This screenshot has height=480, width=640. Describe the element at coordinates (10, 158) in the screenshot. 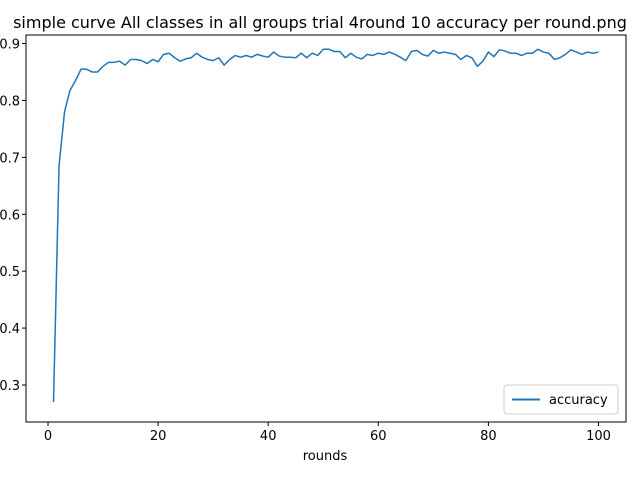

I see `y-tick-label: 0.7` at that location.